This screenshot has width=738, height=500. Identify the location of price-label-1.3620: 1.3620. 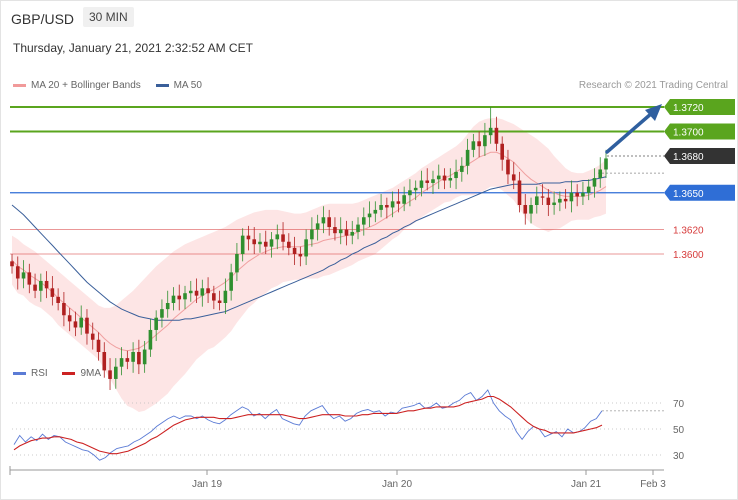
(688, 231).